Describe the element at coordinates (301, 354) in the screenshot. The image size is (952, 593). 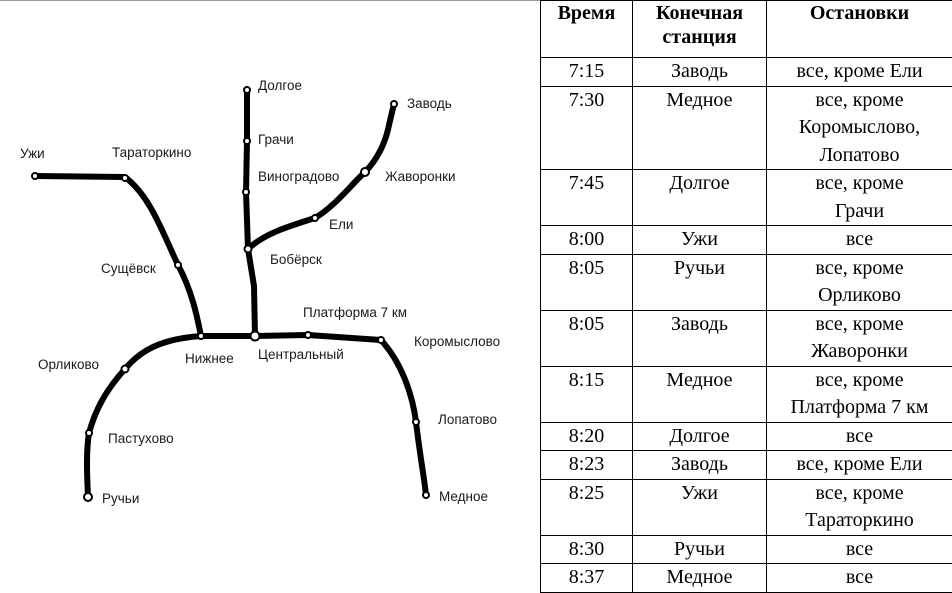
I see `station-label-centralny: Центральный` at that location.